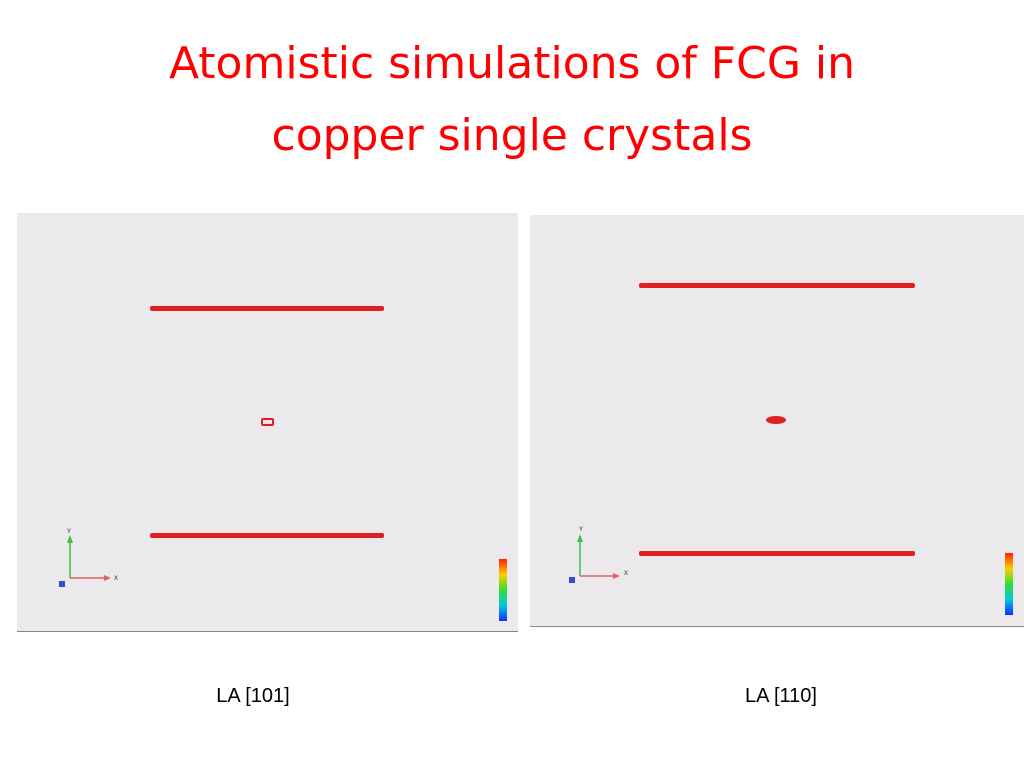  Describe the element at coordinates (781, 696) in the screenshot. I see `caption: LA [110]` at that location.